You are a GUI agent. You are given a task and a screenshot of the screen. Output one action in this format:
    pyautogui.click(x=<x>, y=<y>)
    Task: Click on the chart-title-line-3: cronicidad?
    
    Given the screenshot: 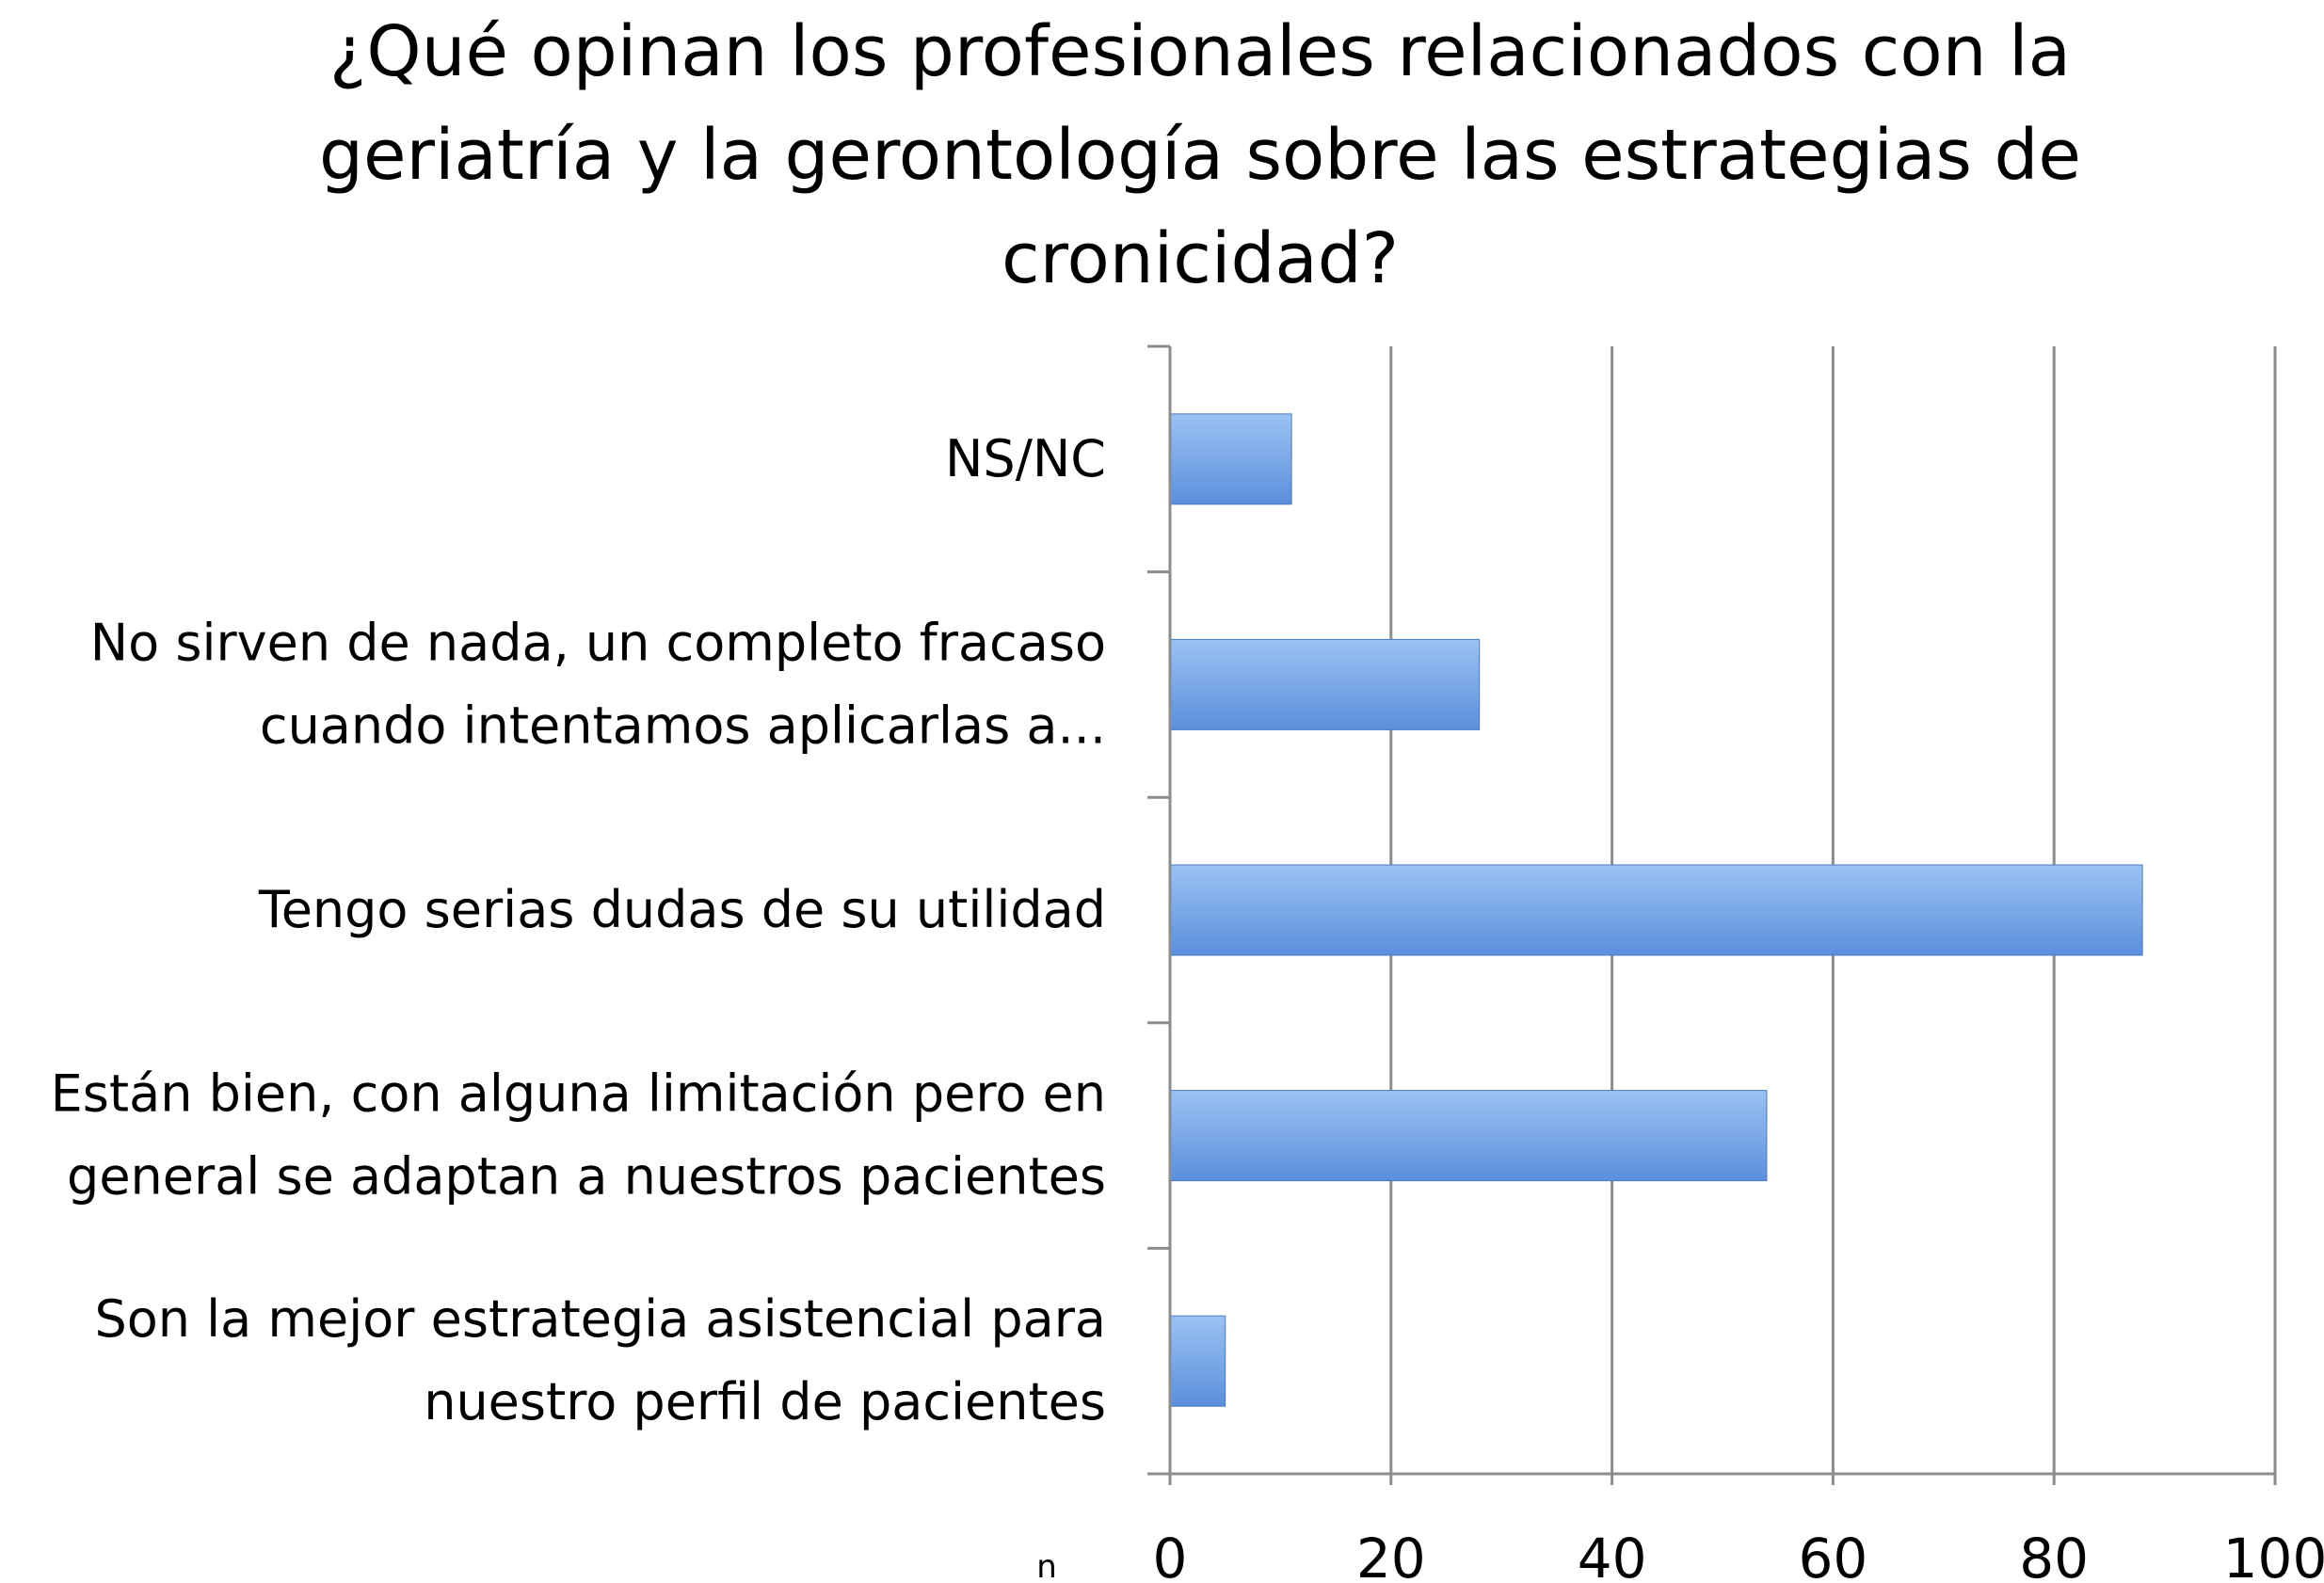 What is the action you would take?
    pyautogui.click(x=1200, y=258)
    